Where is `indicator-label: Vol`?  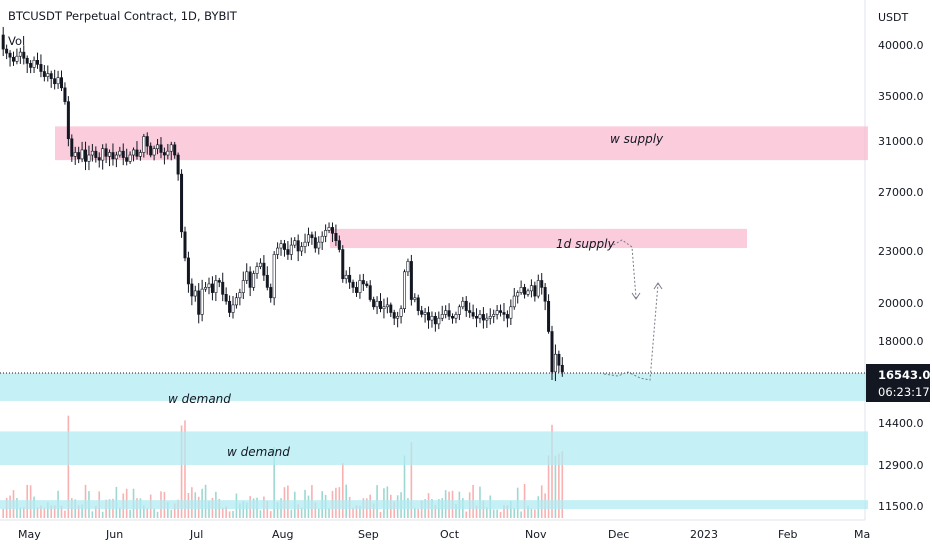
indicator-label: Vol is located at coordinates (16, 41).